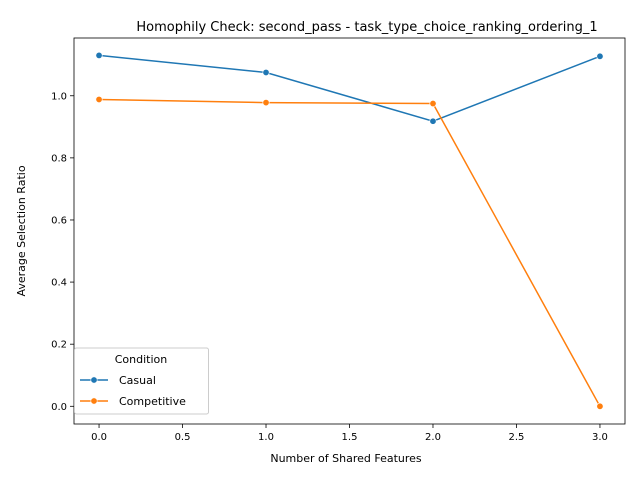 This screenshot has width=640, height=480. I want to click on series-line-casual, so click(349, 88).